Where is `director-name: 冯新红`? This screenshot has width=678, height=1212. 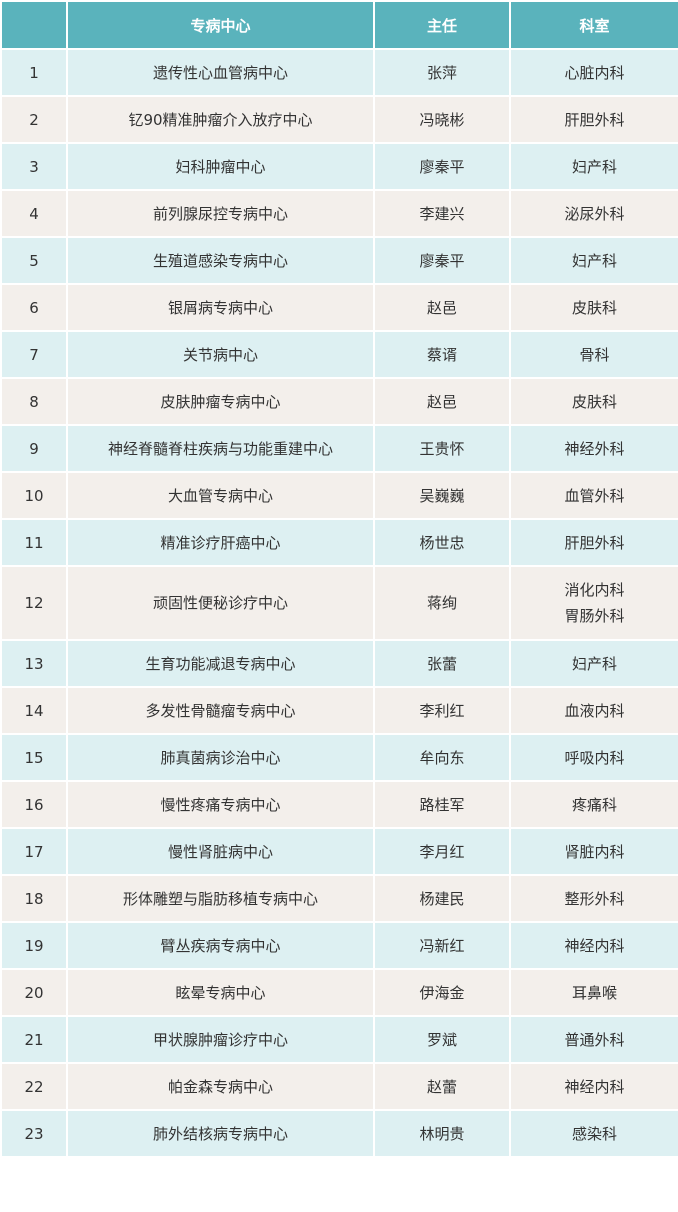
director-name: 冯新红 is located at coordinates (442, 945).